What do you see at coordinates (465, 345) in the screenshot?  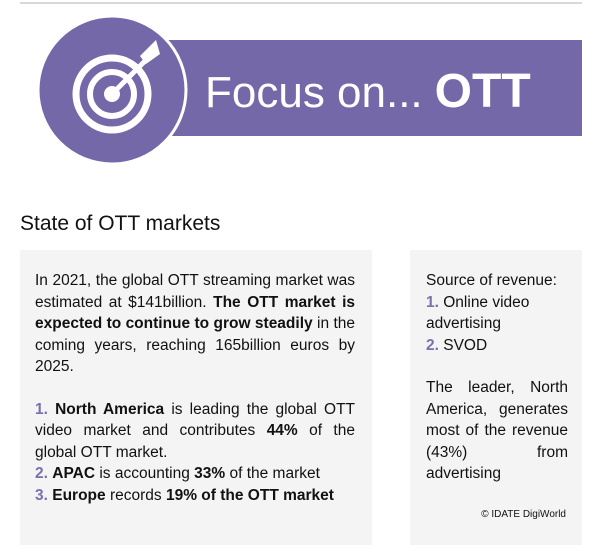 I see `source-label: SVOD` at bounding box center [465, 345].